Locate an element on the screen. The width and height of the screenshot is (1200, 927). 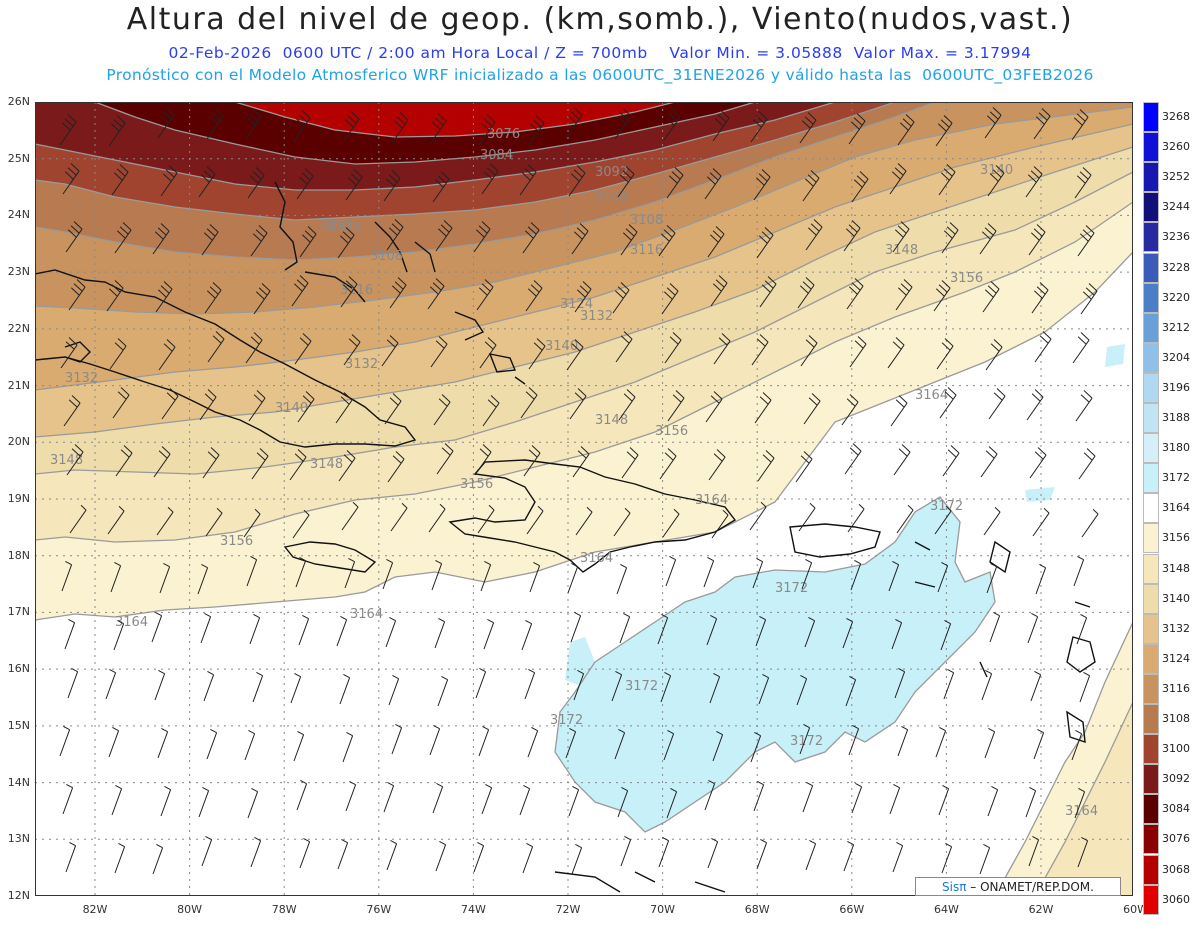
colorbar-label: 3220 is located at coordinates (1176, 297).